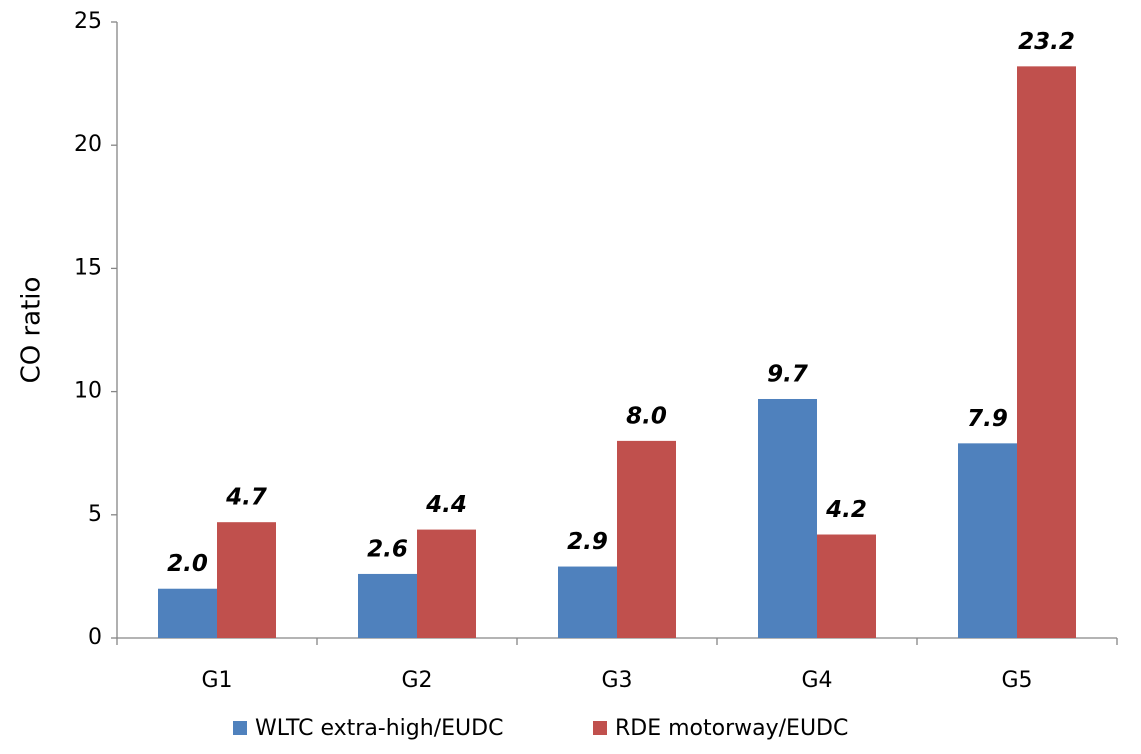 The width and height of the screenshot is (1141, 754). Describe the element at coordinates (1046, 42) in the screenshot. I see `value-label: 23.2` at that location.